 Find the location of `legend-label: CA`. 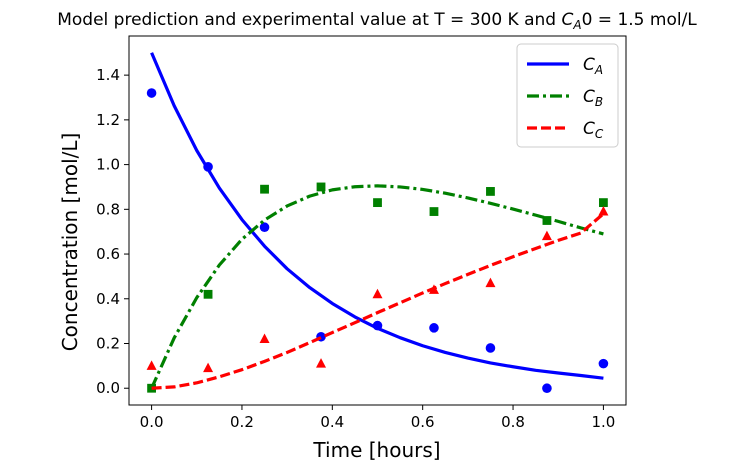

legend-label: CA is located at coordinates (593, 66).